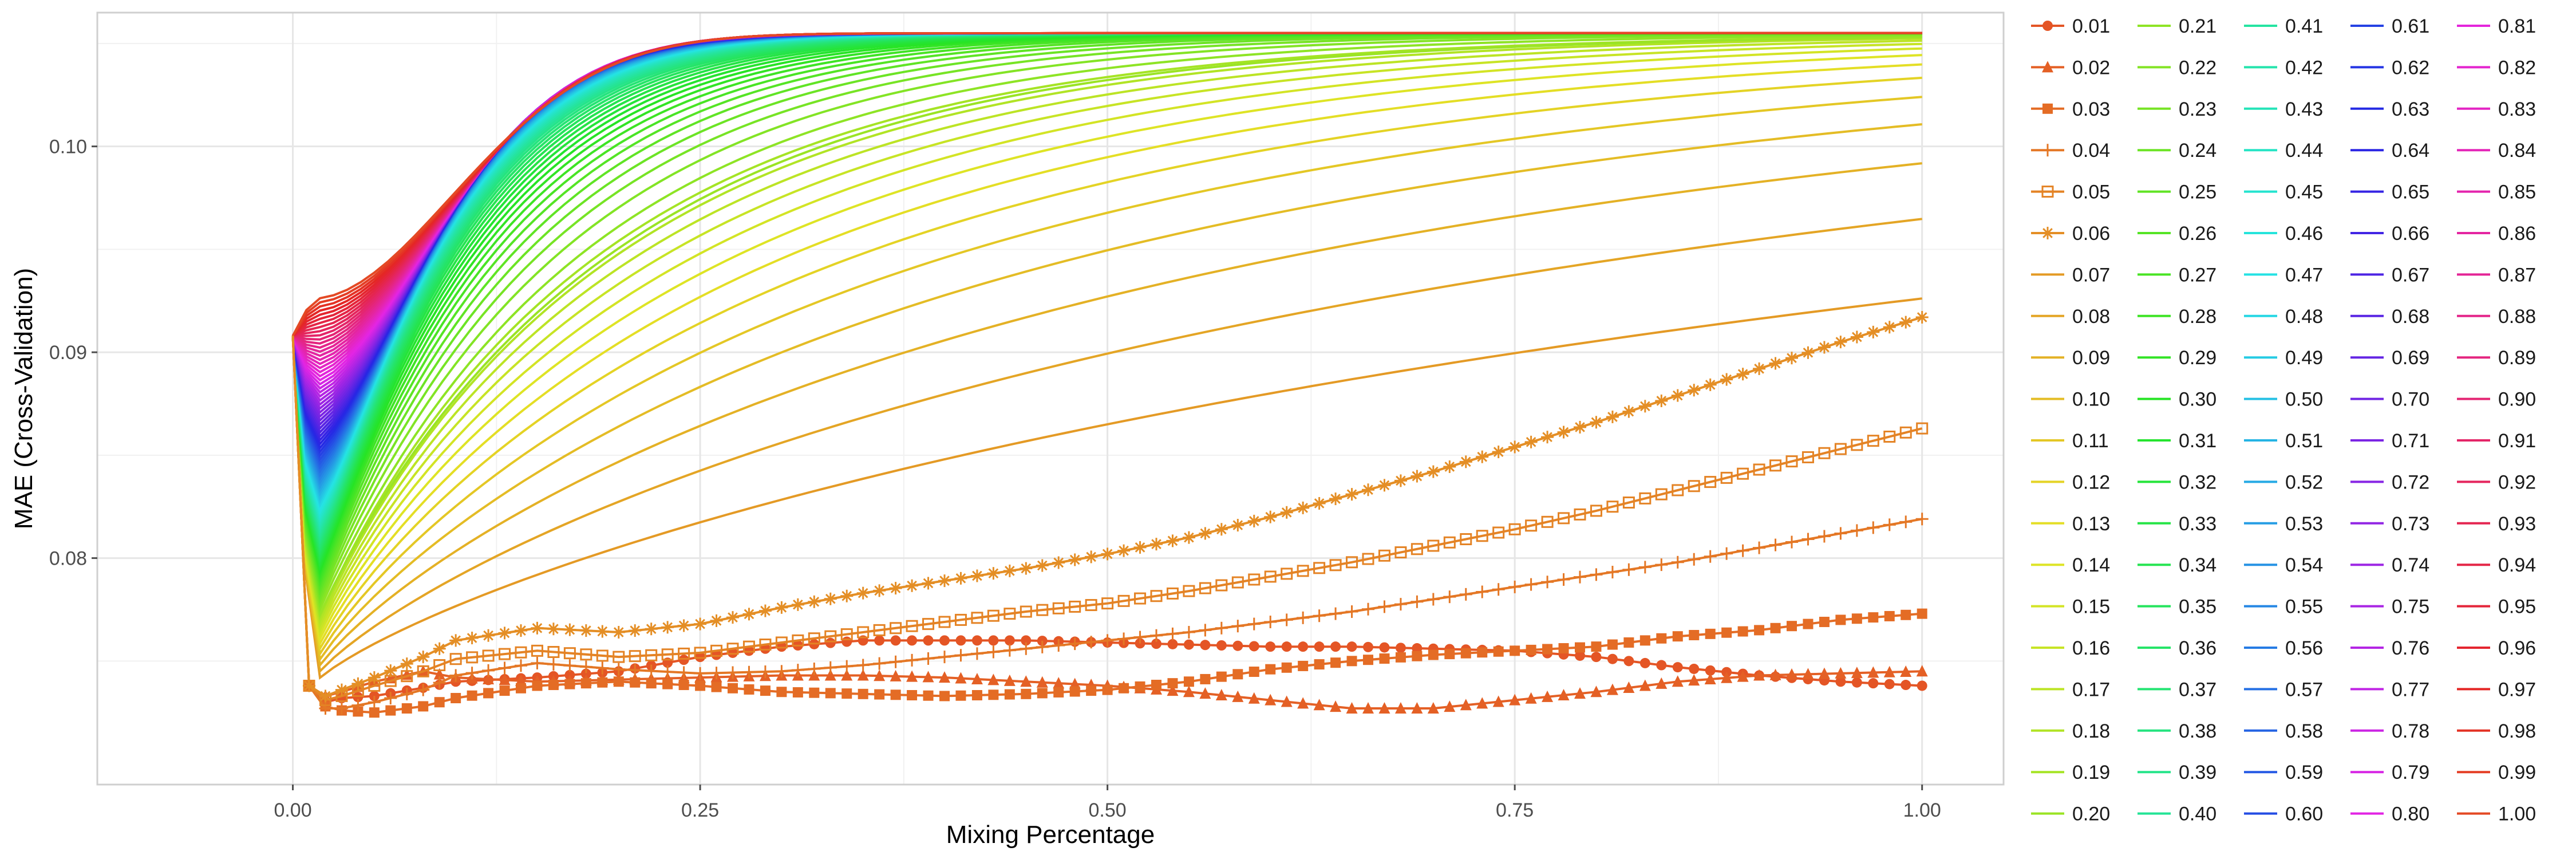 The width and height of the screenshot is (2576, 859). Describe the element at coordinates (2517, 689) in the screenshot. I see `legend-label: 0.97` at that location.